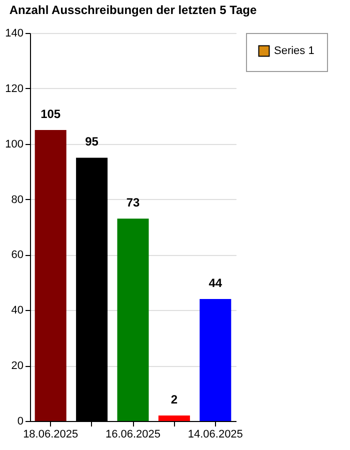 This screenshot has width=350, height=450. Describe the element at coordinates (174, 399) in the screenshot. I see `data-label: 2` at that location.